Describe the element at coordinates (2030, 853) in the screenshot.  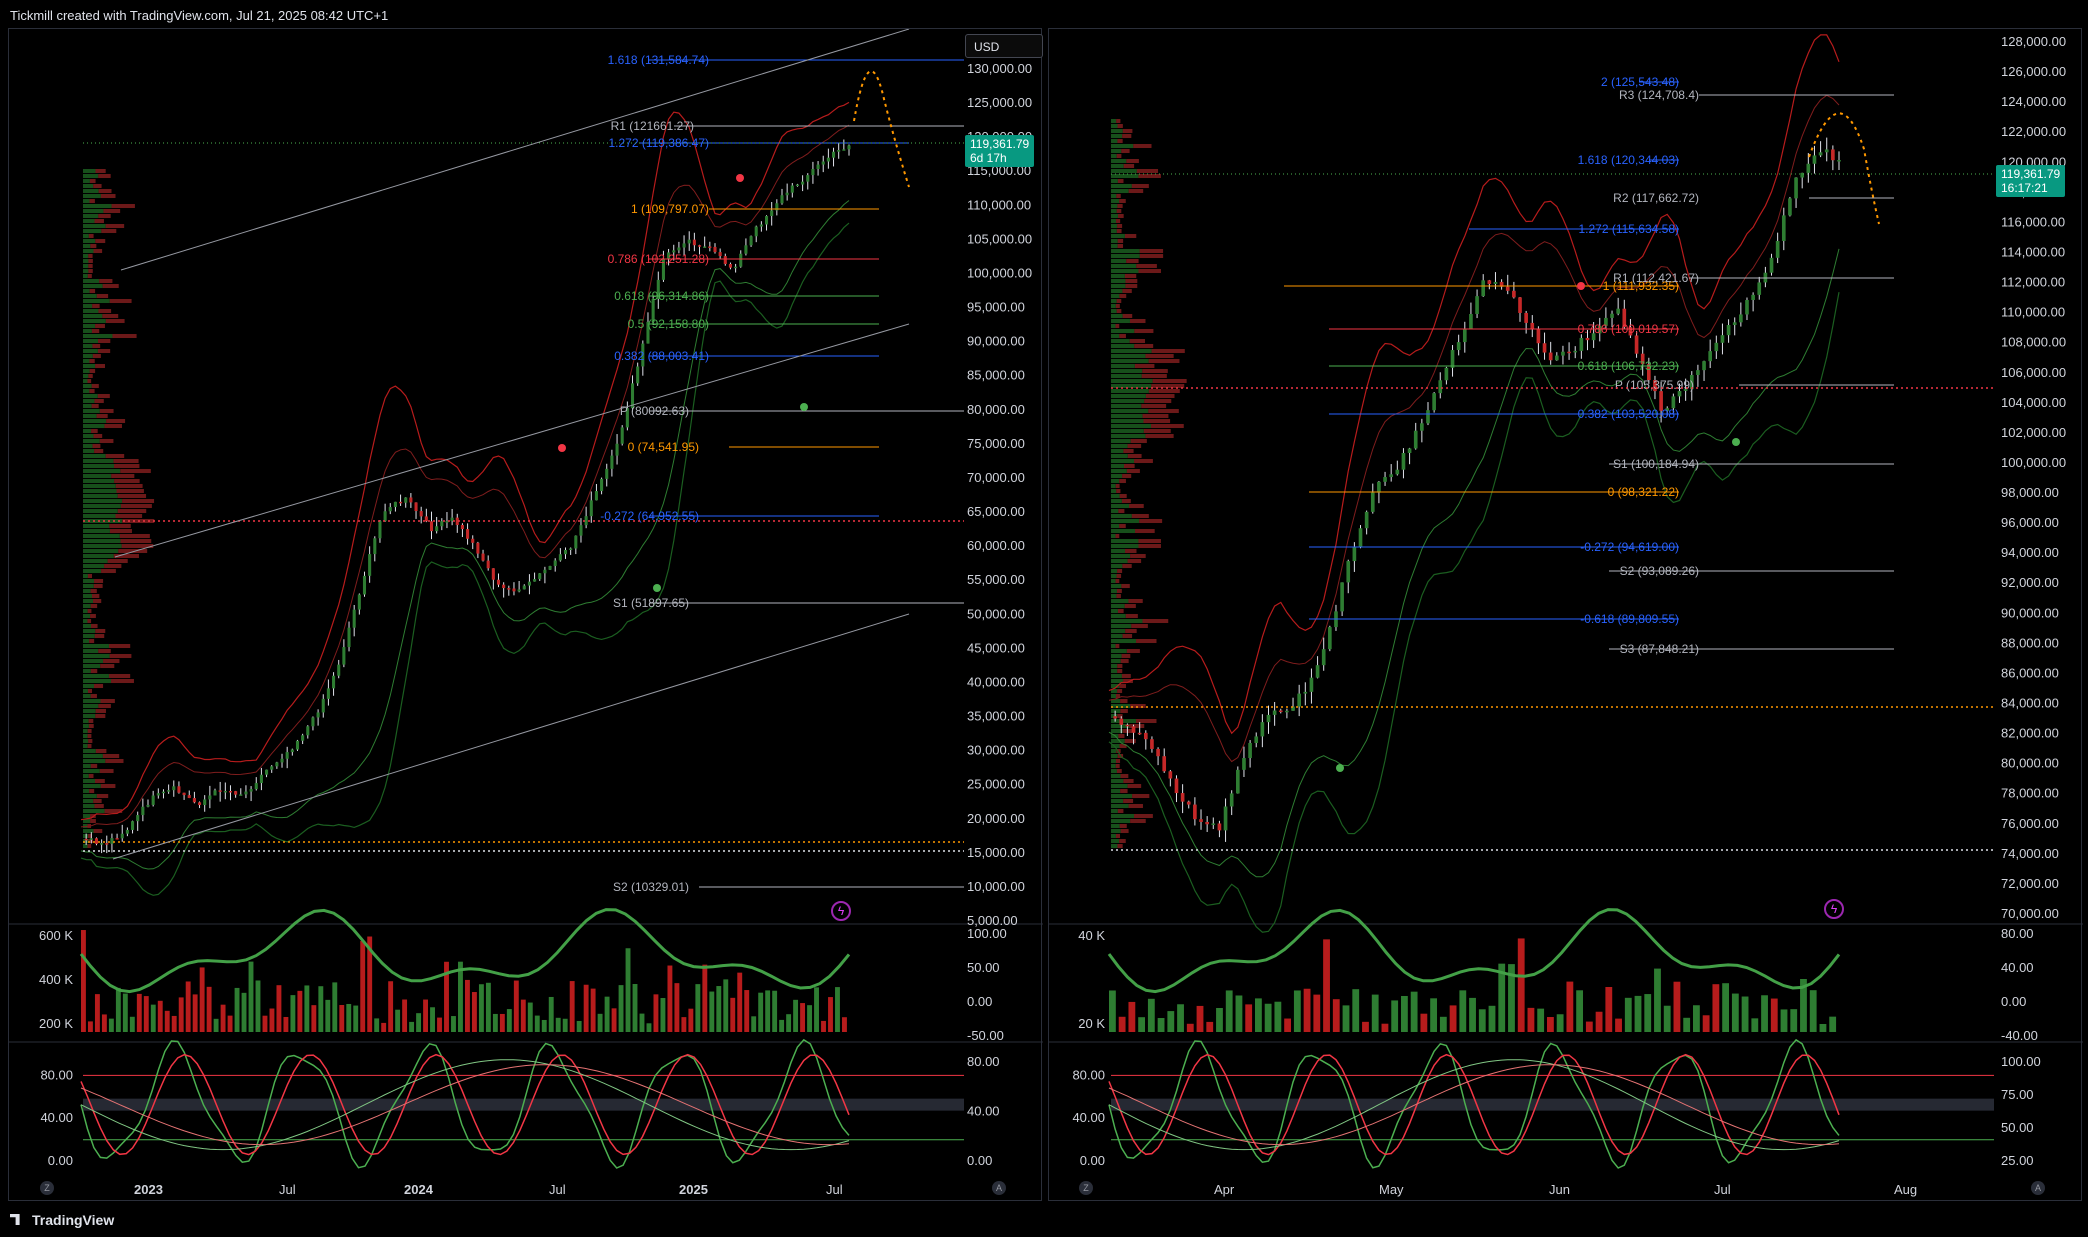
I see `price-axis-label: 74,000.00` at that location.